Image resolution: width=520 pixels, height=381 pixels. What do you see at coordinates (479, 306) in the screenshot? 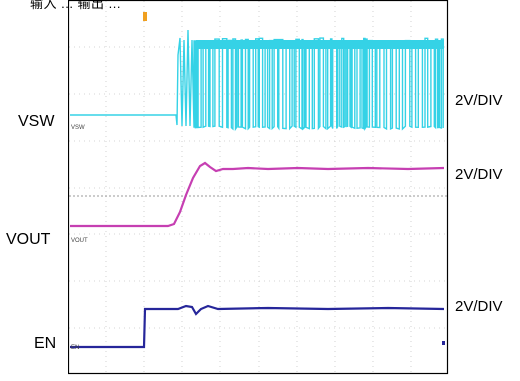
I see `scale-label-en: 2V/DIV` at bounding box center [479, 306].